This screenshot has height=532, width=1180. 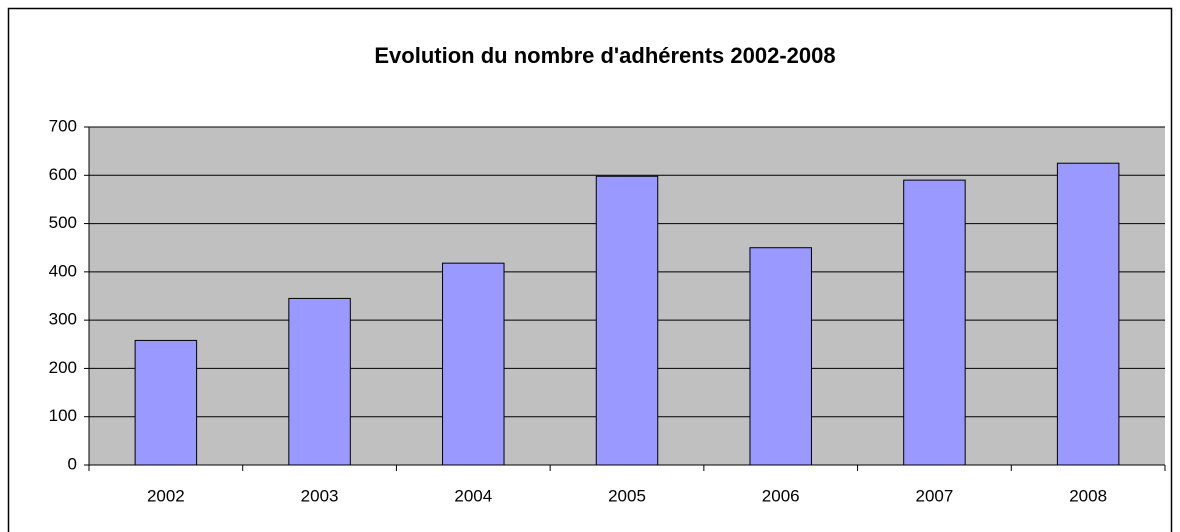 I want to click on y-tick-label: 300, so click(x=63, y=319).